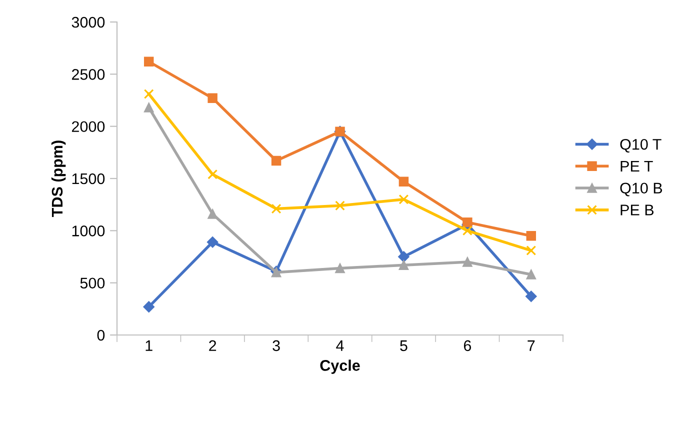  What do you see at coordinates (468, 346) in the screenshot?
I see `x-tick-label: 6` at bounding box center [468, 346].